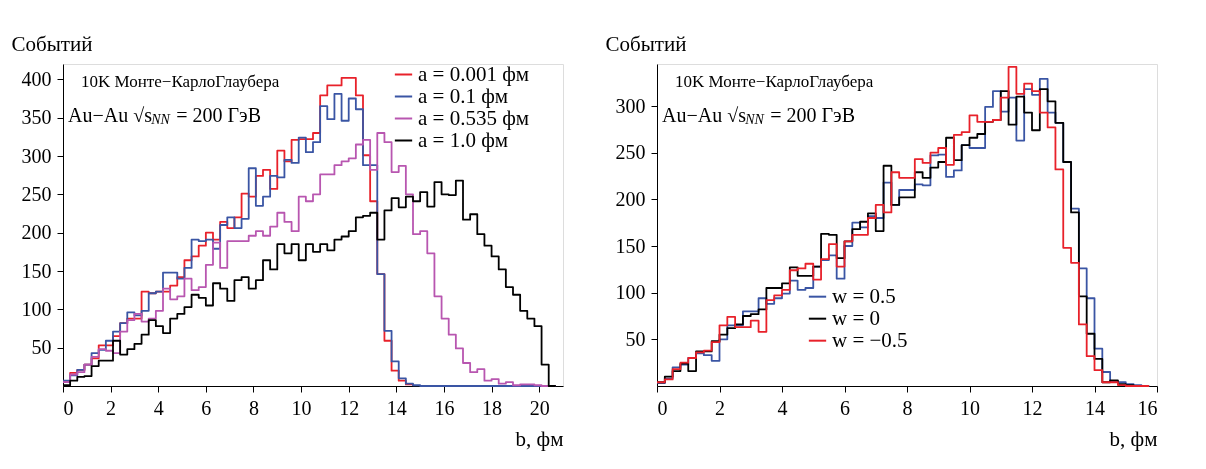 The width and height of the screenshot is (1206, 469). Describe the element at coordinates (539, 407) in the screenshot. I see `x-tick-label: 20` at that location.